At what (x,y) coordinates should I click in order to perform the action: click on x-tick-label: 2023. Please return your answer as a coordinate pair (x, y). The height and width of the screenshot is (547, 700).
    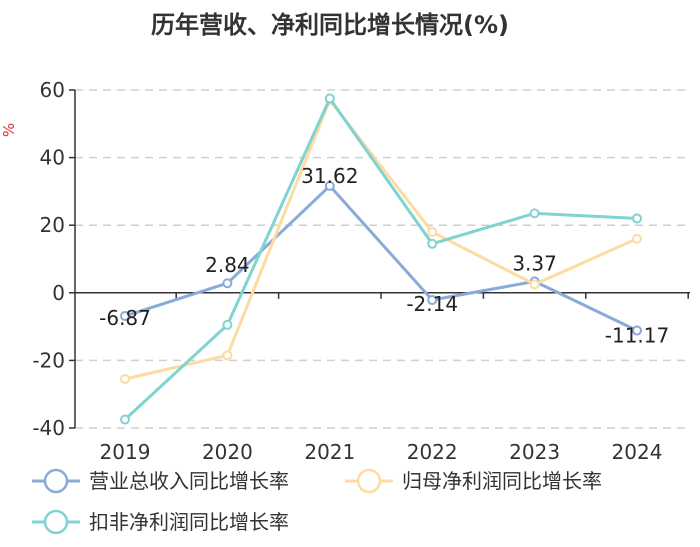
    Looking at the image, I should click on (534, 452).